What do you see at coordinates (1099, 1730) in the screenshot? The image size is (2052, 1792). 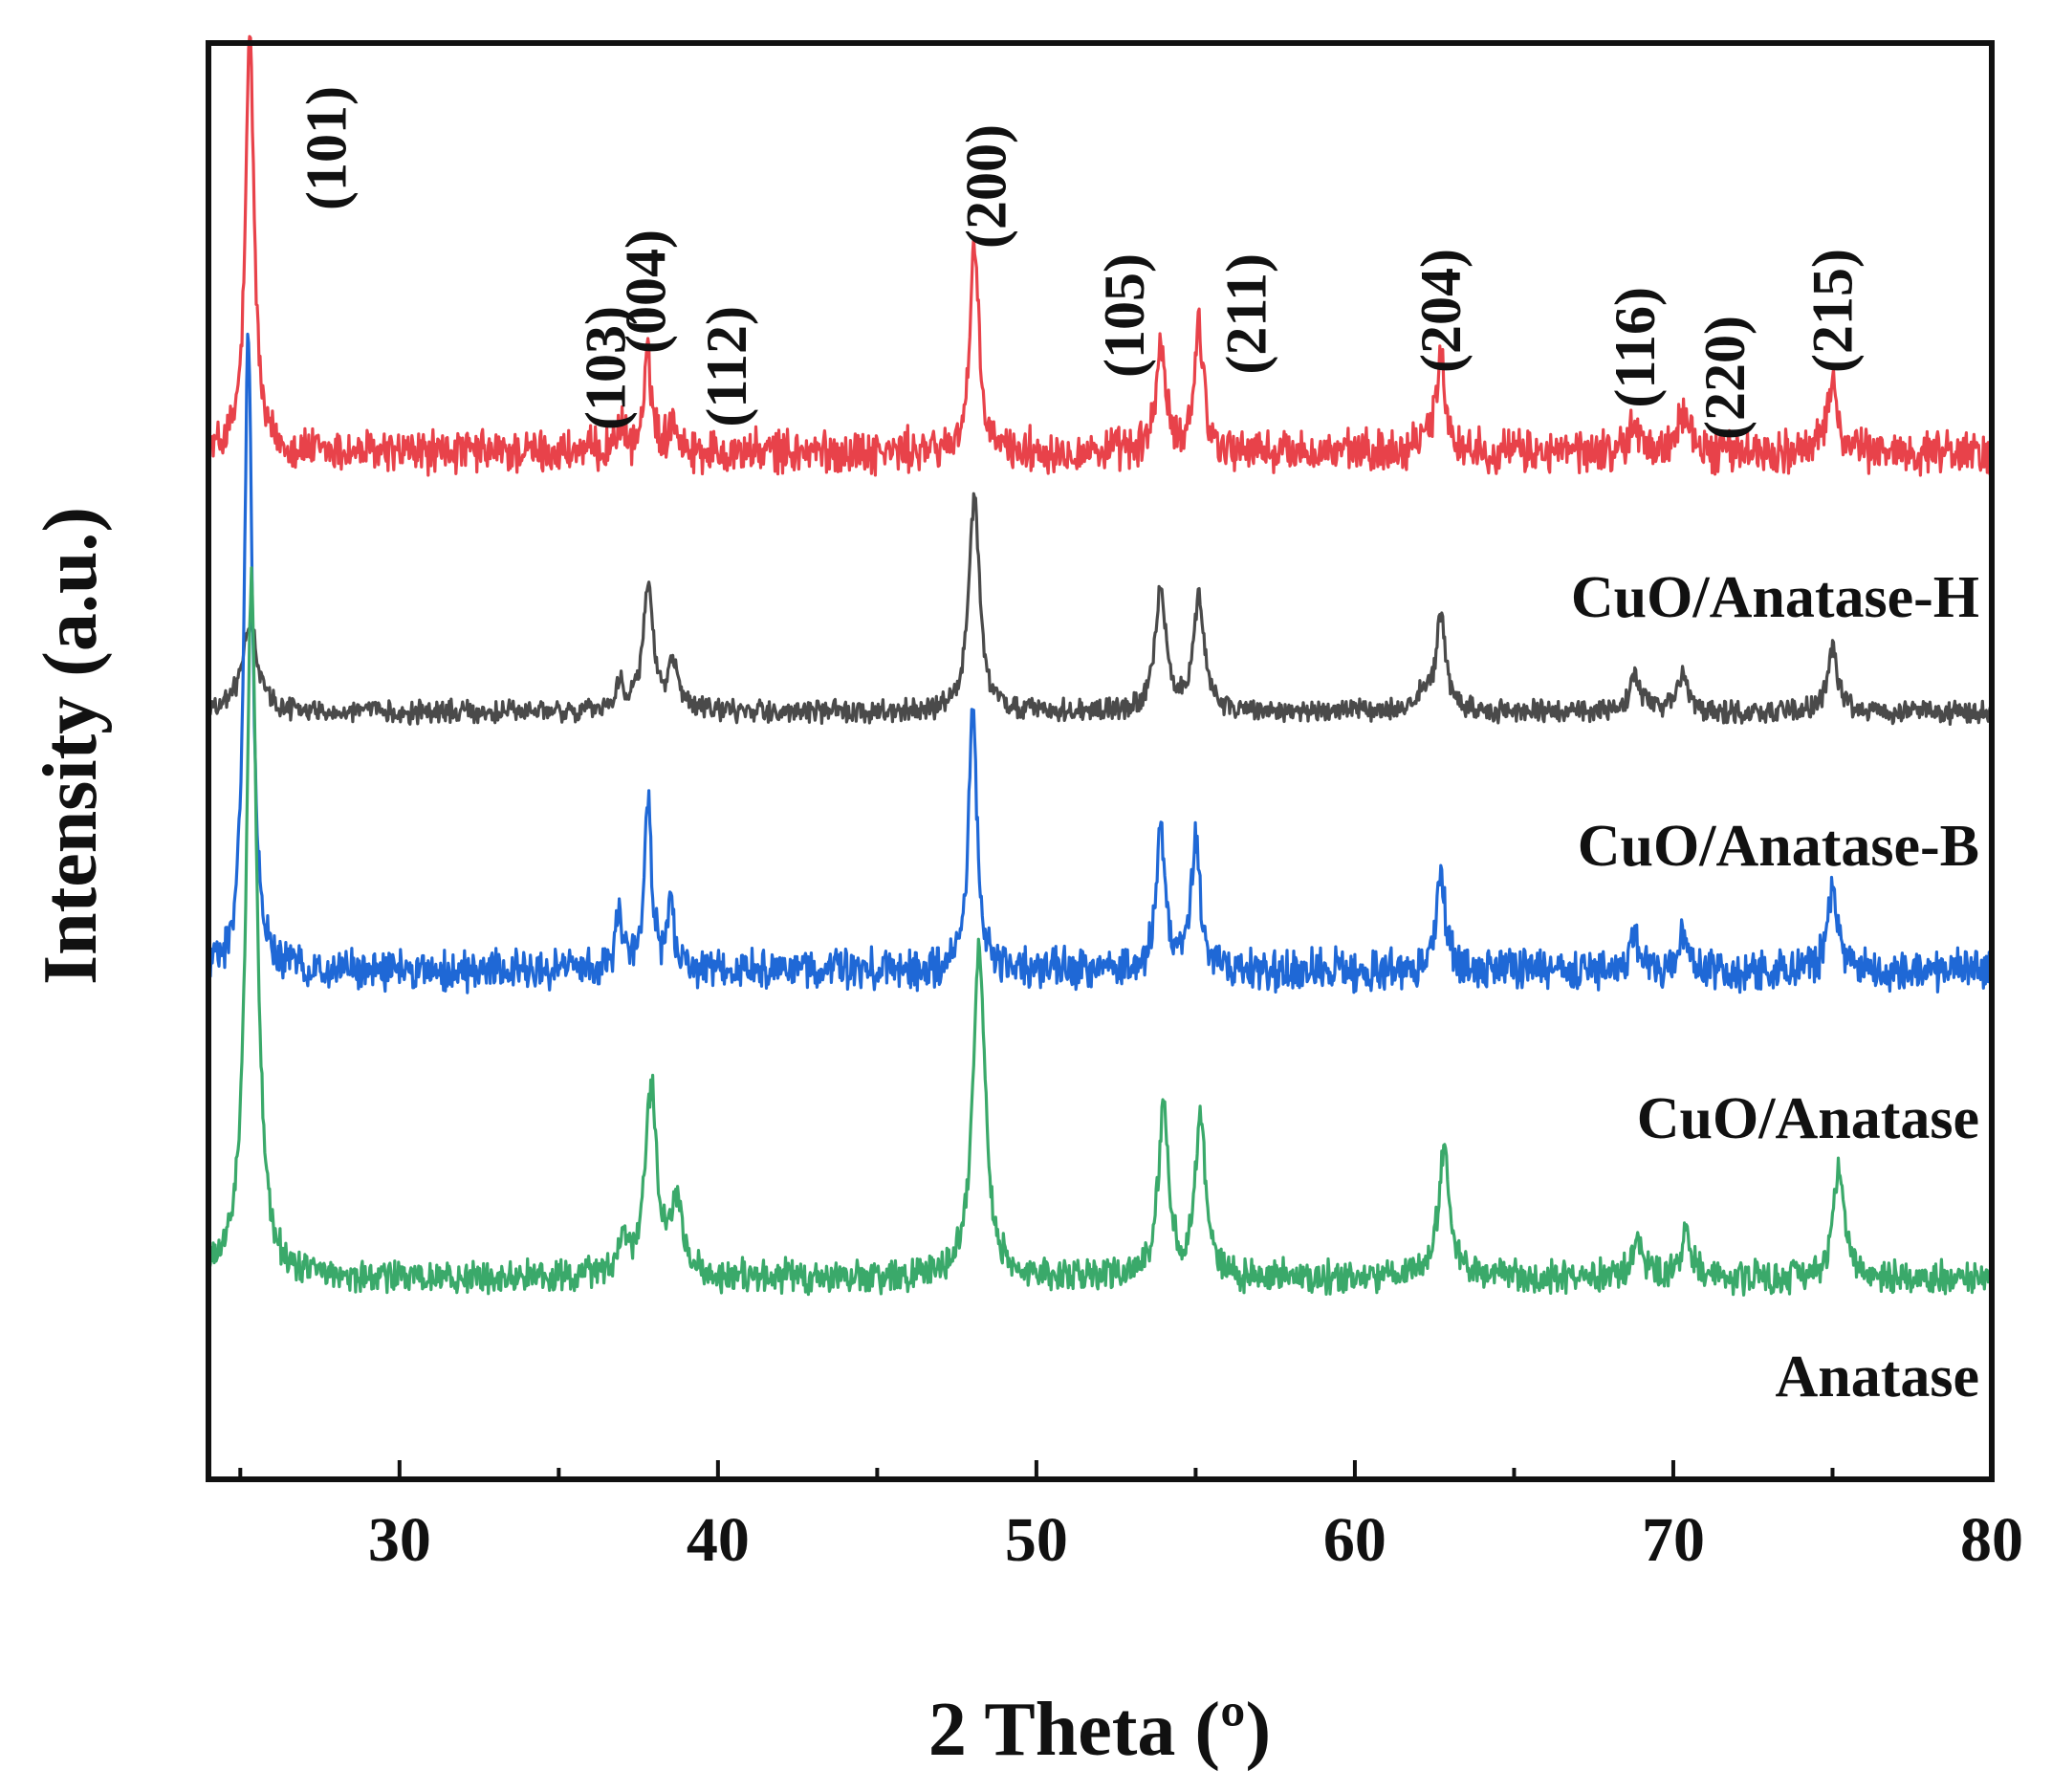 I see `x-axis-label: 2 Theta (º)` at bounding box center [1099, 1730].